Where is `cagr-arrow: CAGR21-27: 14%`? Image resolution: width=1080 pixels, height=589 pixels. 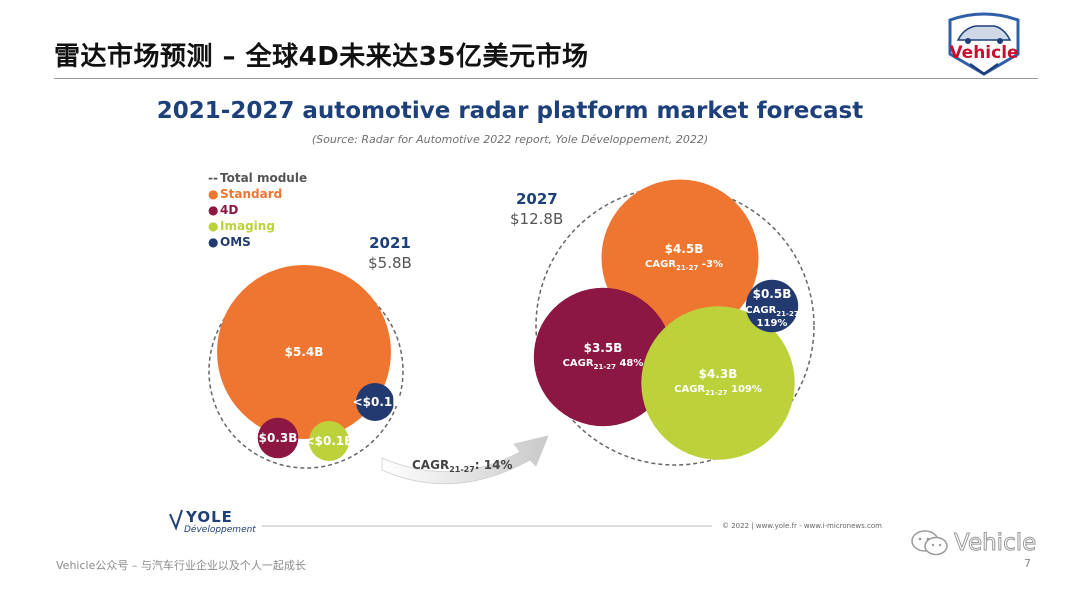 cagr-arrow: CAGR21-27: 14% is located at coordinates (465, 460).